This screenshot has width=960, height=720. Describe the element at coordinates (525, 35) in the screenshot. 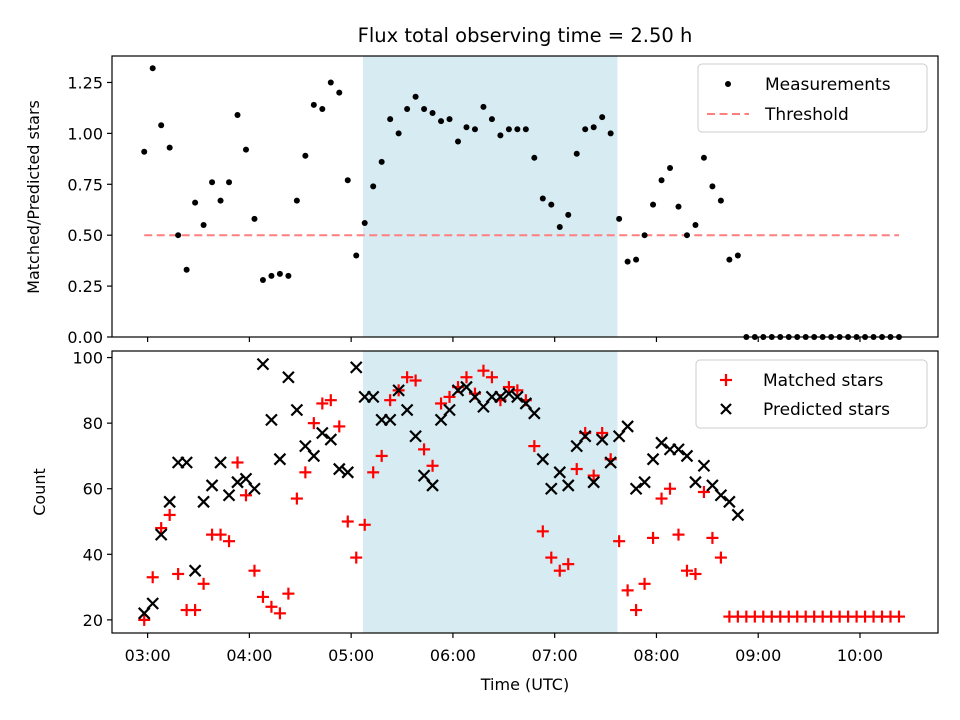

I see `figure-title: Flux total observing time = 2.50 h` at that location.